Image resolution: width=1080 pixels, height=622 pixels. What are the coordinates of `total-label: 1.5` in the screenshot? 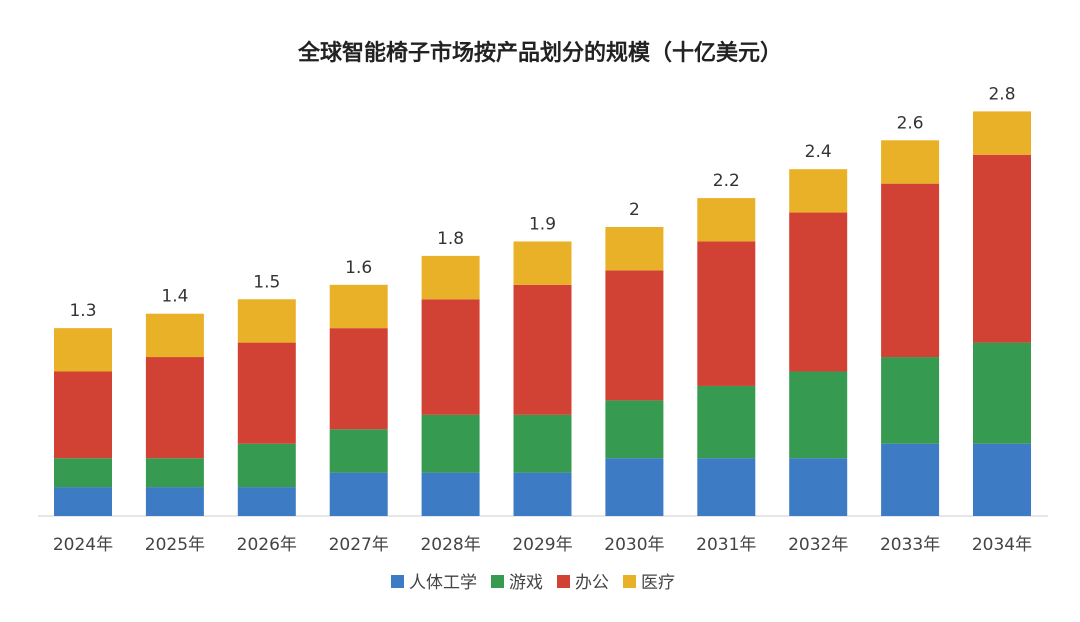 It's located at (266, 282).